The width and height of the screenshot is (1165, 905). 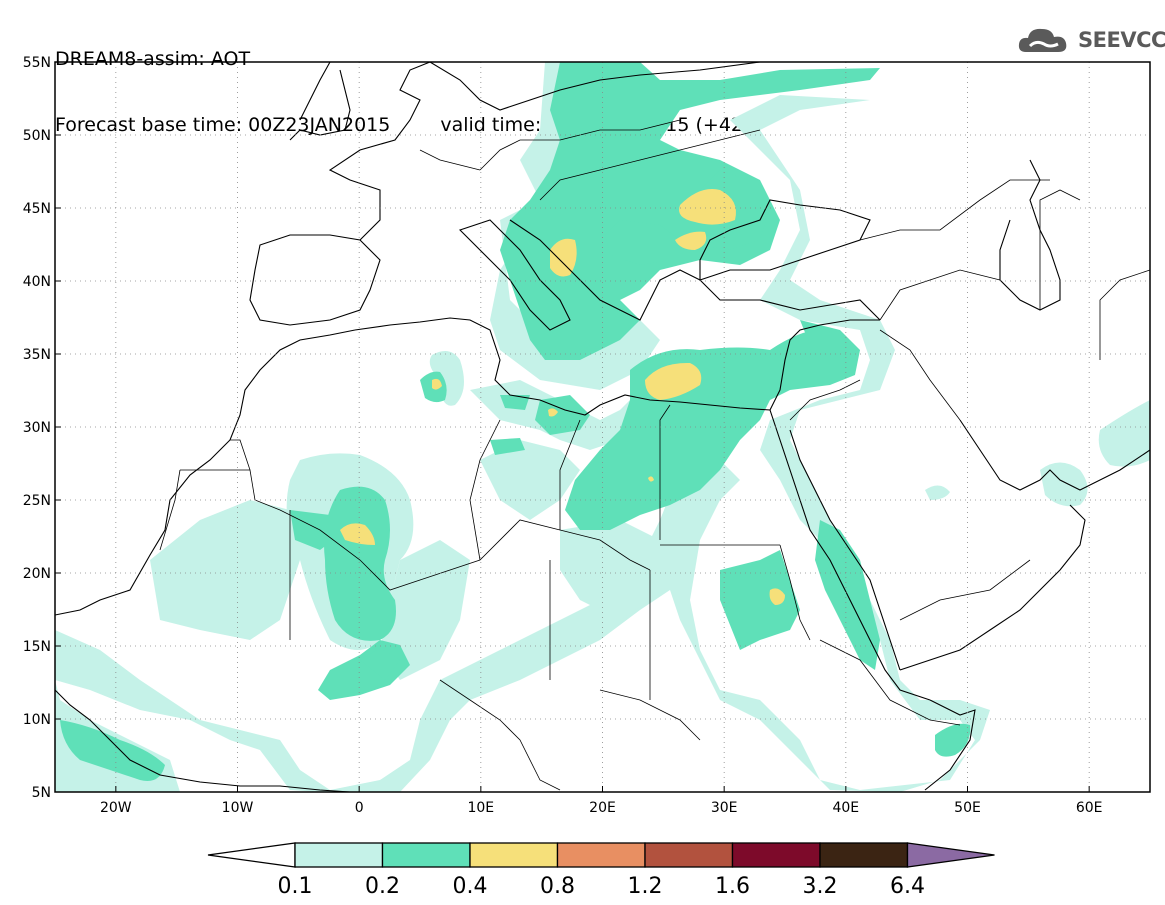 I want to click on colorbar-level-label: 1.2, so click(x=645, y=886).